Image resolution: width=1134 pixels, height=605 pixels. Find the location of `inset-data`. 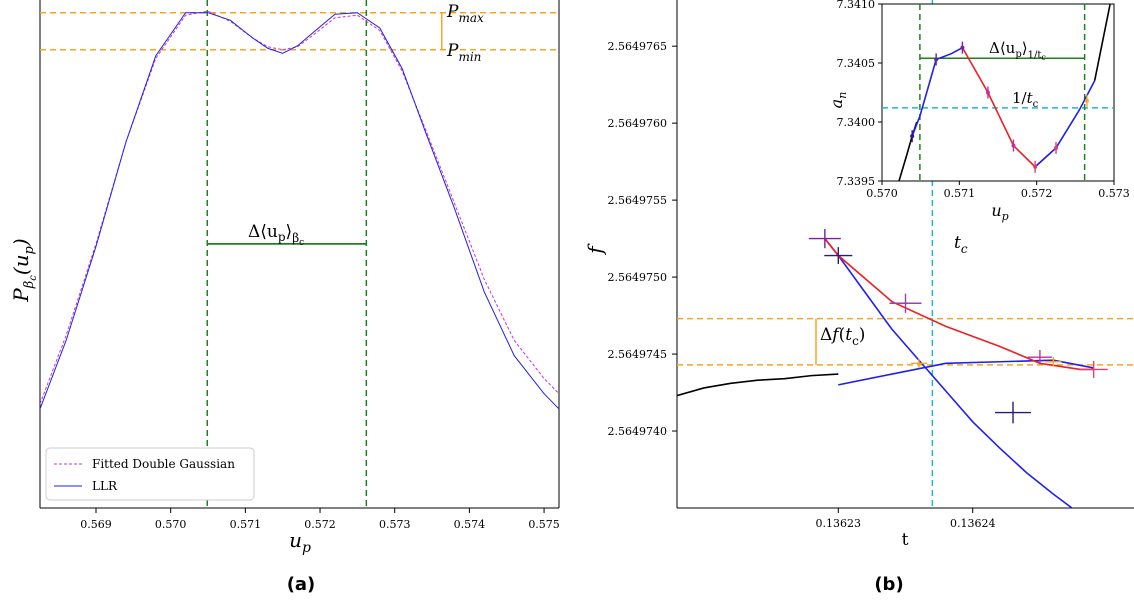

inset-data is located at coordinates (998, 92).